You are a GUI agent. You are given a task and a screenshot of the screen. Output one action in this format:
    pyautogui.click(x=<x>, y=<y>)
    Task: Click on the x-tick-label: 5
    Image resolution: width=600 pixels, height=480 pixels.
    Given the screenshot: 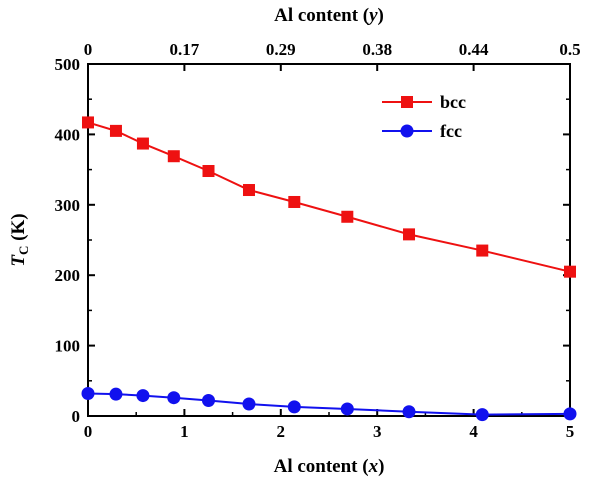 What is the action you would take?
    pyautogui.click(x=570, y=431)
    